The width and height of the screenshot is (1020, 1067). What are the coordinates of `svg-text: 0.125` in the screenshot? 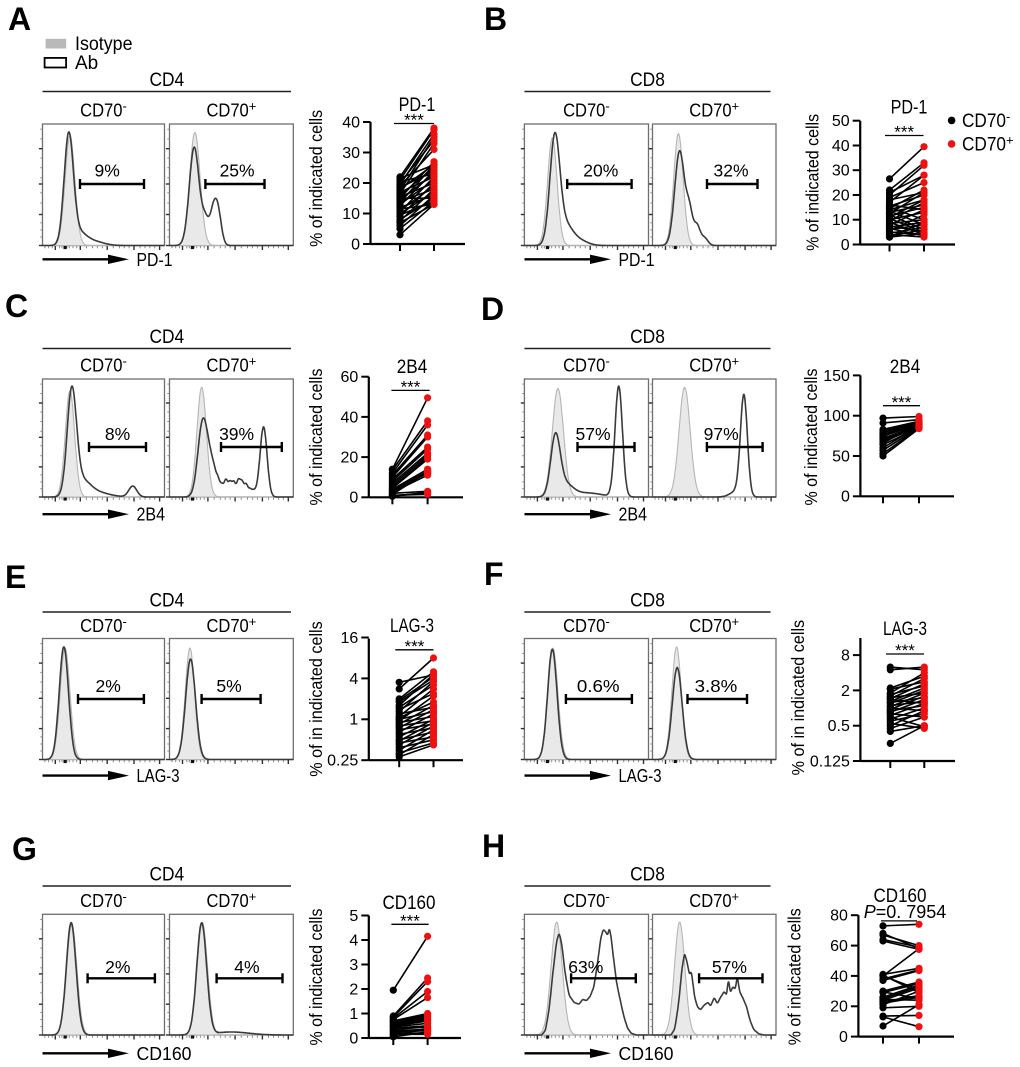 It's located at (830, 761).